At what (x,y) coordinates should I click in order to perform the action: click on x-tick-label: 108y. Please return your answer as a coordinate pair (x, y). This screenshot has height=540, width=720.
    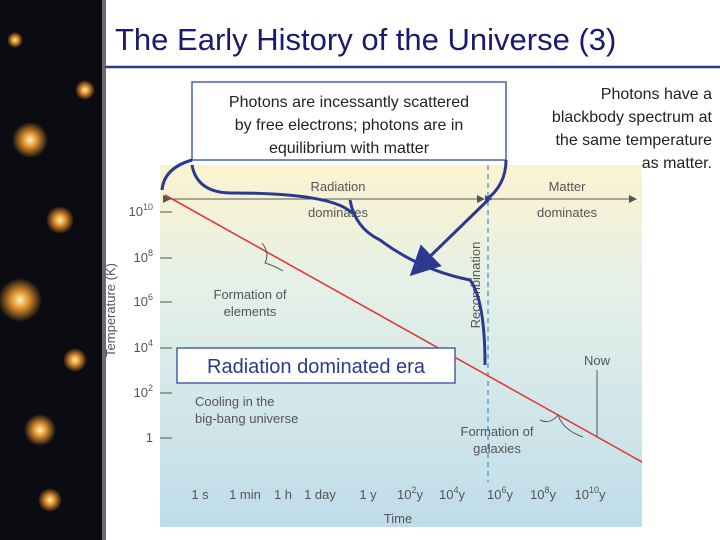
    Looking at the image, I should click on (543, 493).